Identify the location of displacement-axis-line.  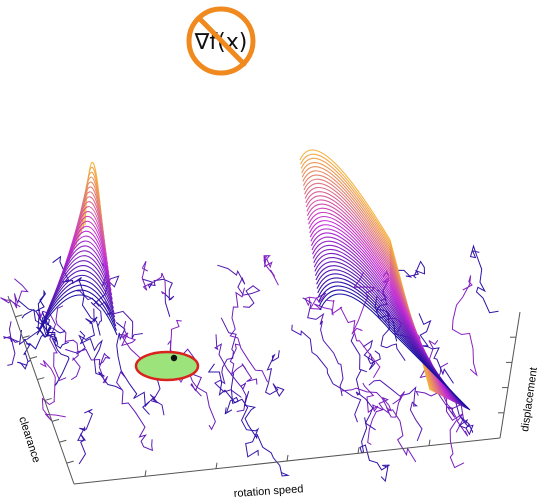
(510, 375).